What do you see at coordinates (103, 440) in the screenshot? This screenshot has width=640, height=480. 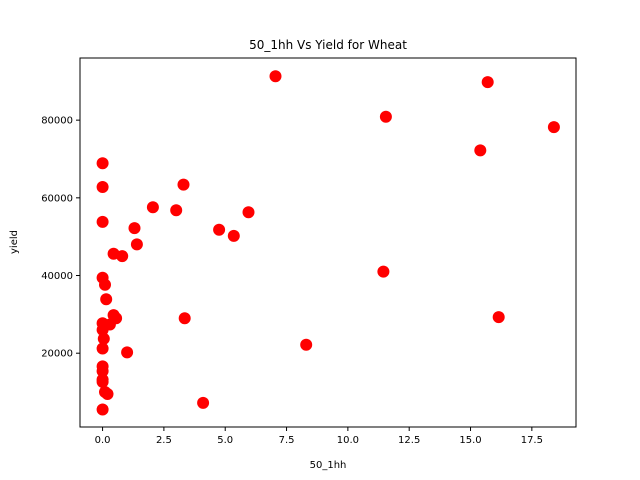 I see `x-tick-label: 0.0` at bounding box center [103, 440].